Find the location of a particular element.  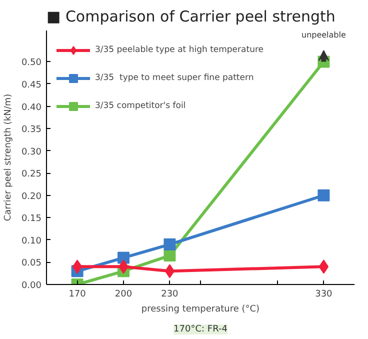

annotation: unpeelable is located at coordinates (323, 35).